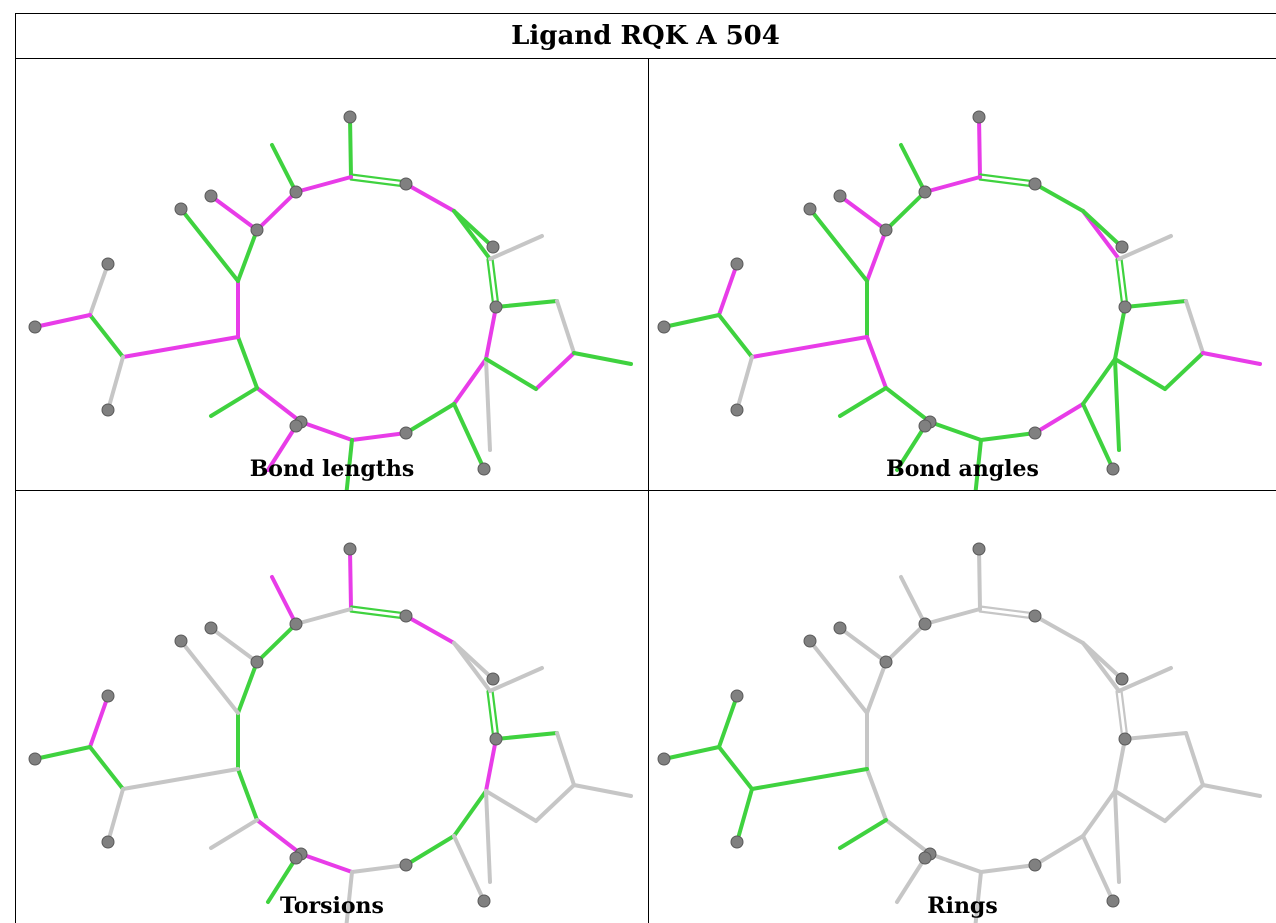  What do you see at coordinates (332, 906) in the screenshot?
I see `caption-torsions: Torsions` at bounding box center [332, 906].